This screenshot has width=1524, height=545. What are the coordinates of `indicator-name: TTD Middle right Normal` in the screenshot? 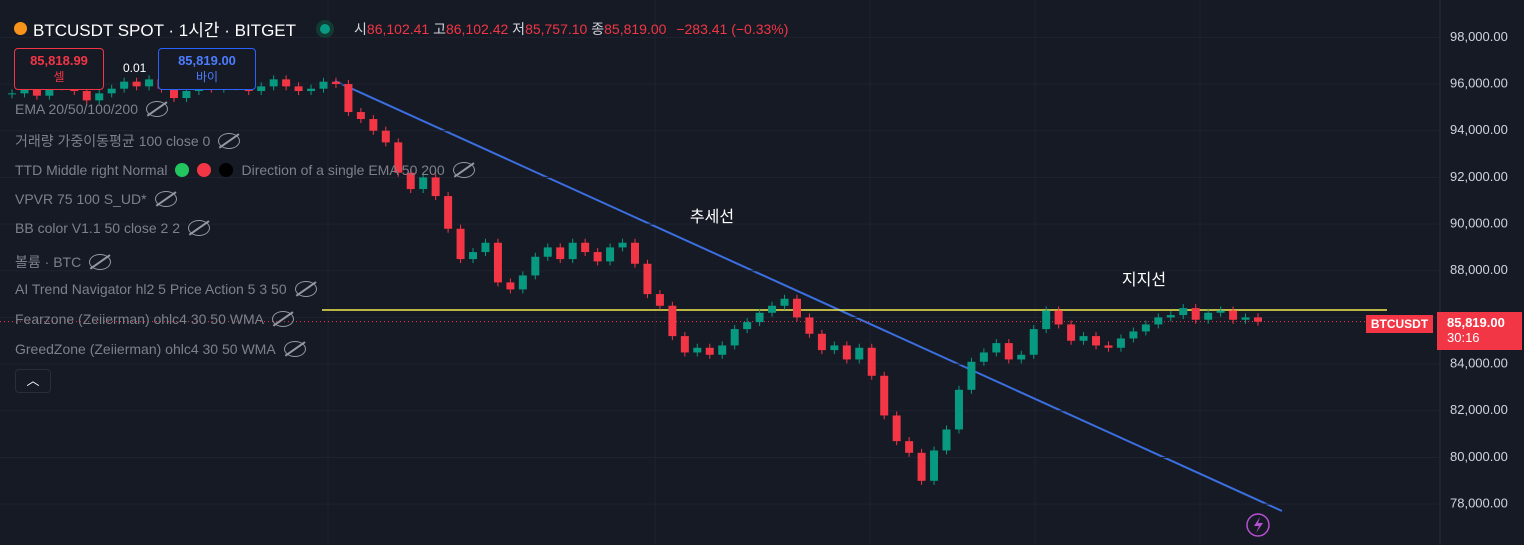 It's located at (91, 170).